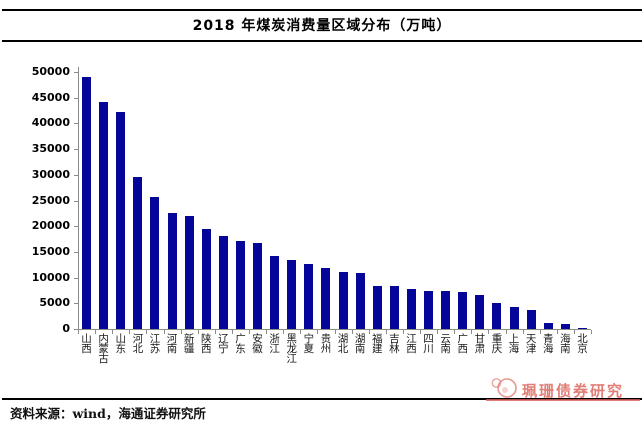 The image size is (644, 422). What do you see at coordinates (504, 388) in the screenshot?
I see `peishan-logo-icon` at bounding box center [504, 388].